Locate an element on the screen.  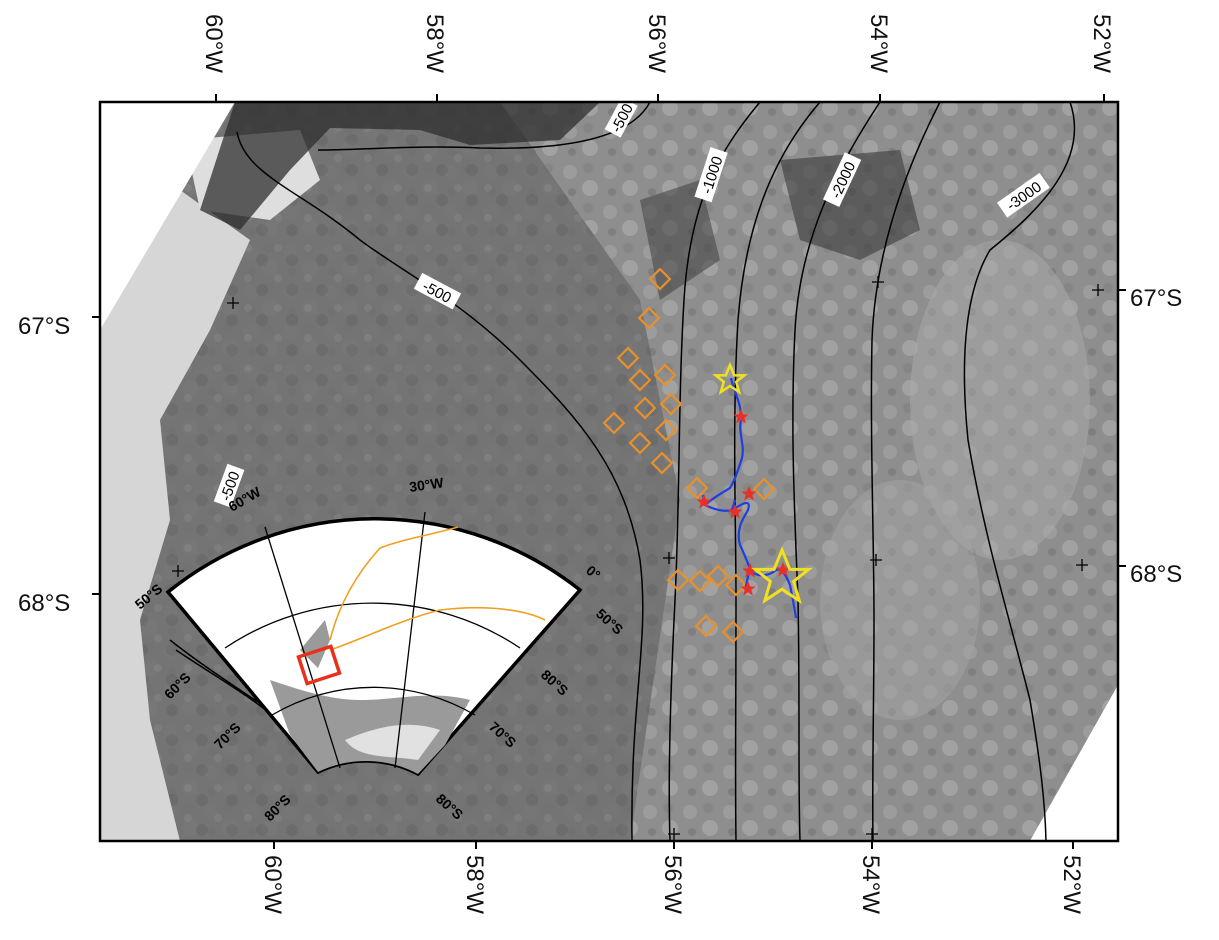
left-axis-label: 67°S is located at coordinates (44, 326).